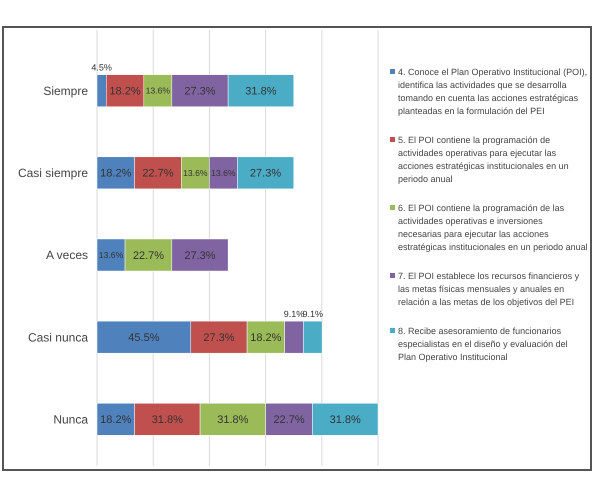 This screenshot has height=495, width=611. Describe the element at coordinates (483, 159) in the screenshot. I see `legend-label: 5. El POI contiene la programación de actividades operativas para ejecutar las acciones estratégicas institucionales en un periodo anual` at that location.